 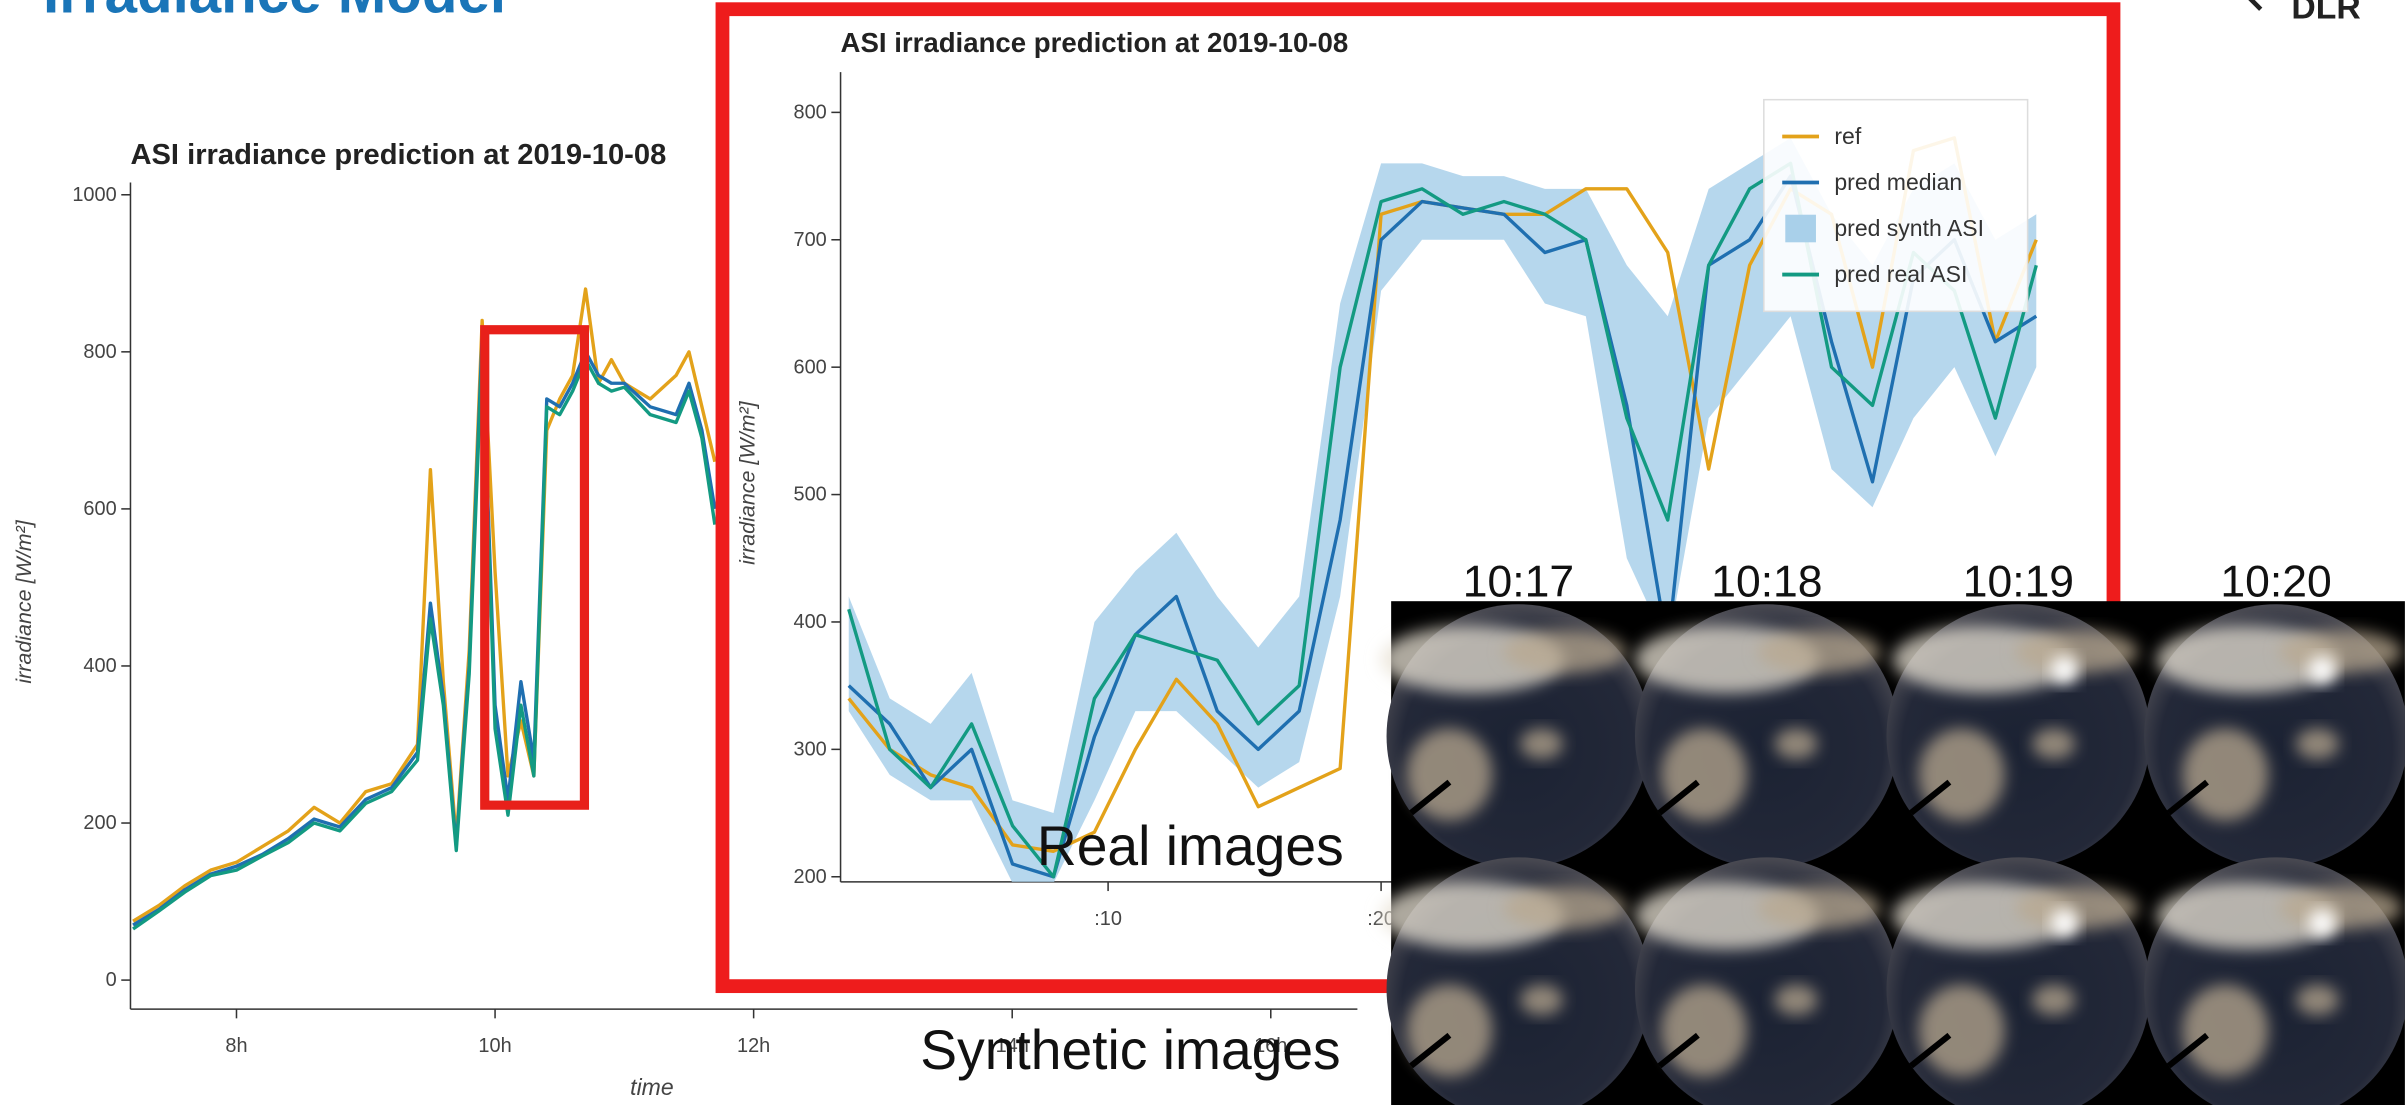 What do you see at coordinates (236, 1046) in the screenshot?
I see `x-tick-label: 8h` at bounding box center [236, 1046].